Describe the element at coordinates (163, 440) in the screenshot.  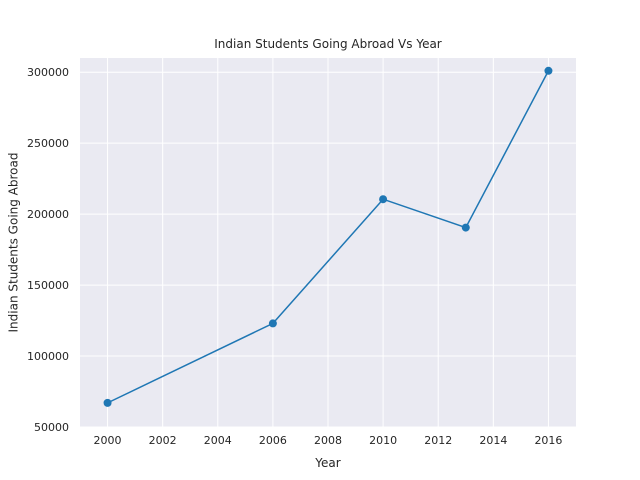
I see `x-tick-label: 2002` at that location.